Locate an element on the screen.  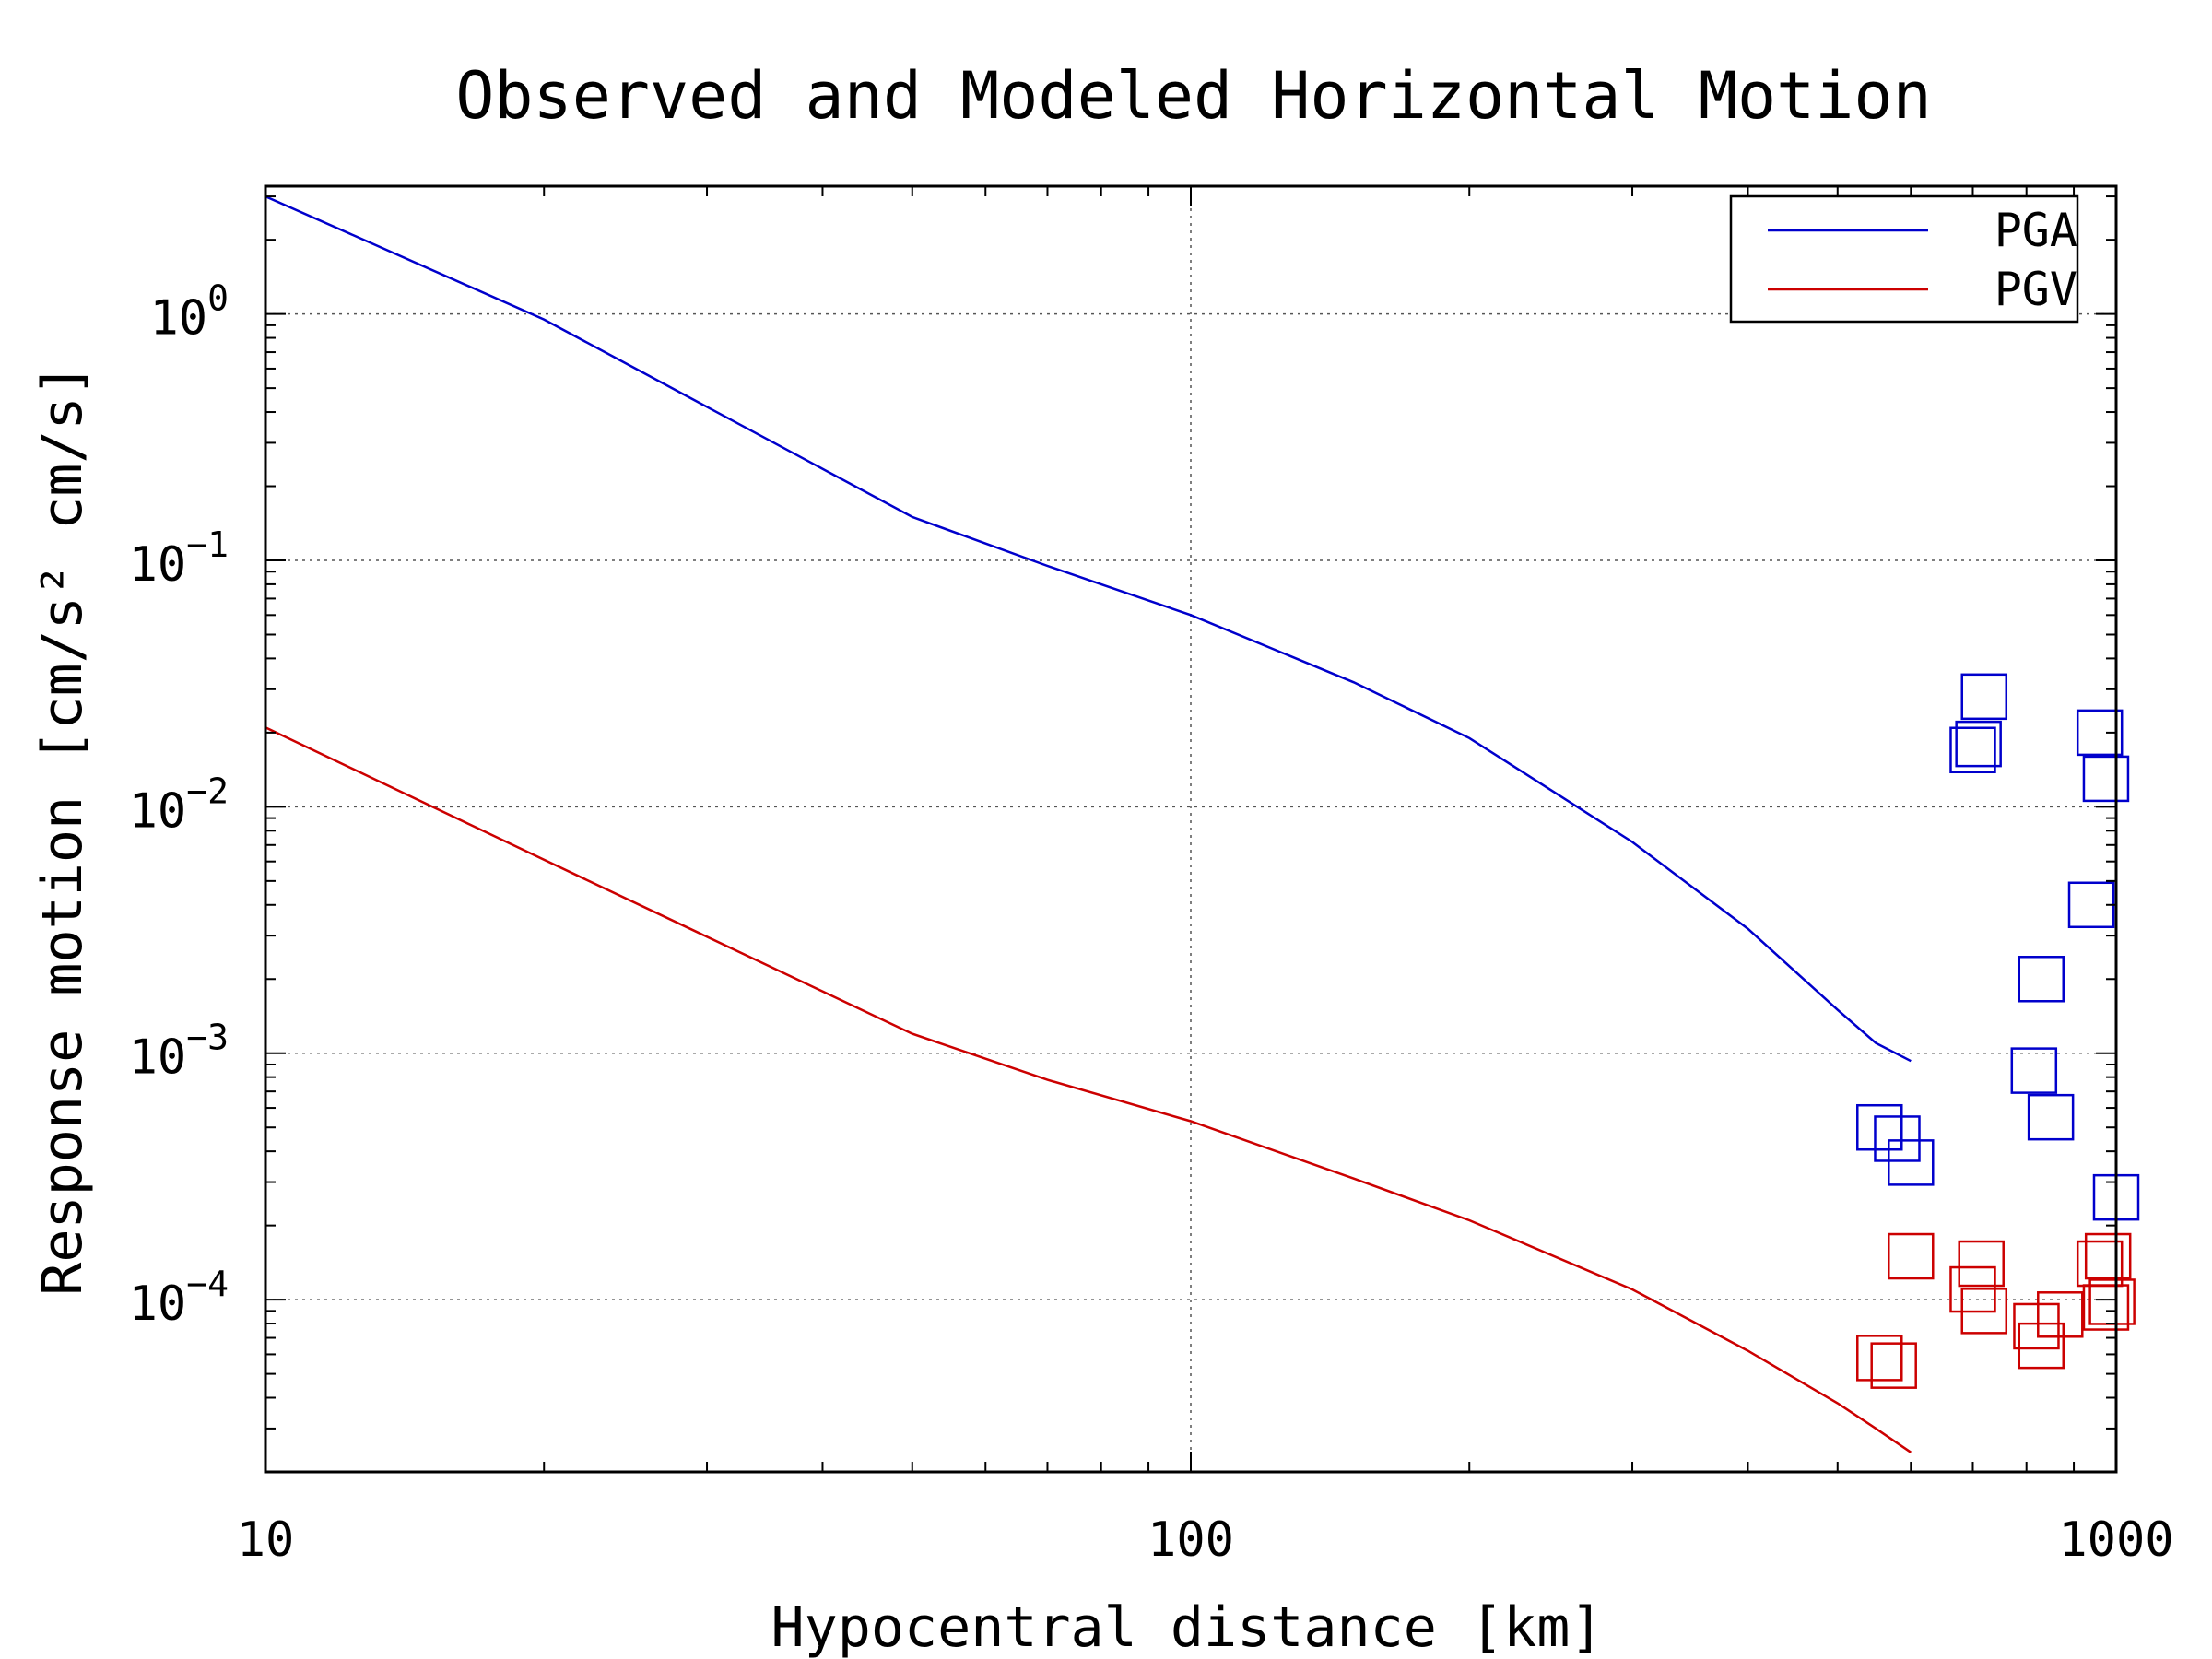
legend: PGA PGV is located at coordinates (1904, 259).